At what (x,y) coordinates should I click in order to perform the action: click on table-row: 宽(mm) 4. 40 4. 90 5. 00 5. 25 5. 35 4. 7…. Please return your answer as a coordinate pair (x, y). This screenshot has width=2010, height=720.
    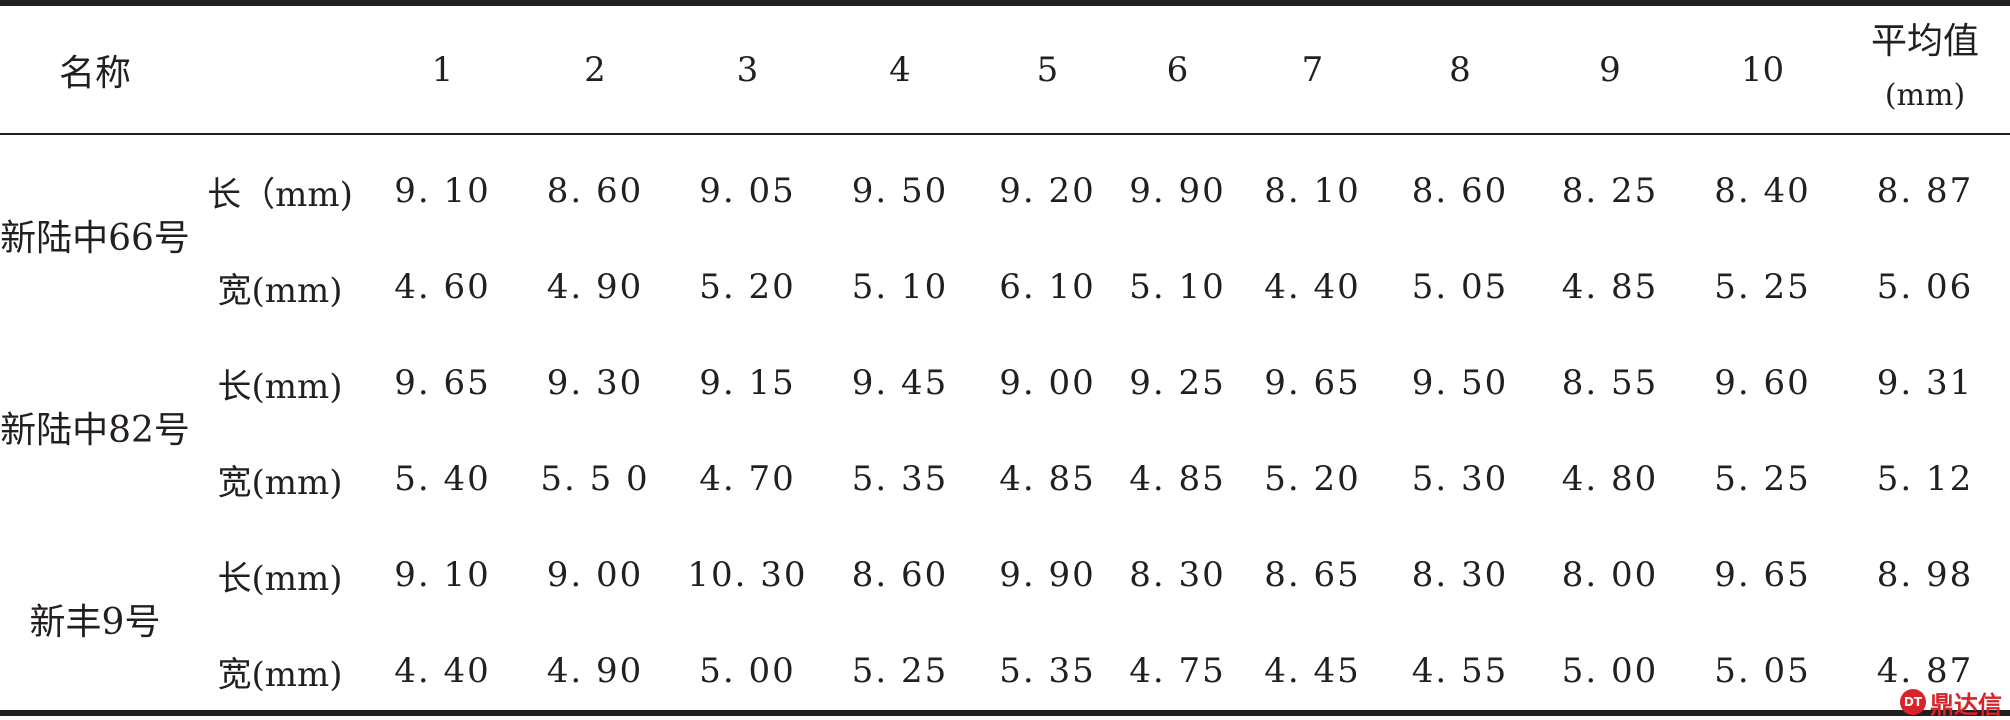
    Looking at the image, I should click on (1005, 671).